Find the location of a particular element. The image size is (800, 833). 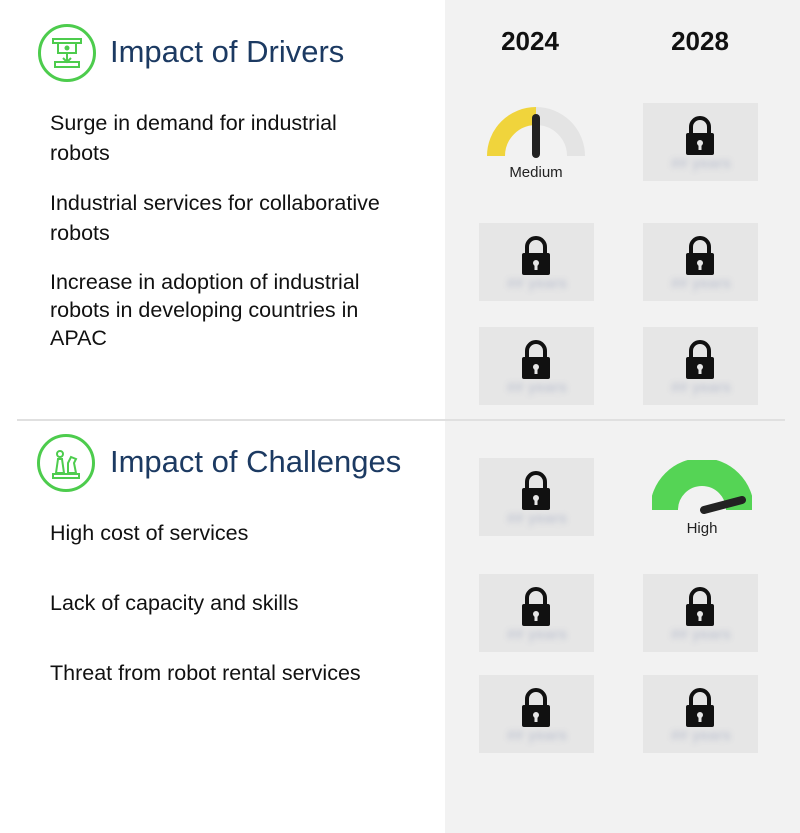

driver-row-label: Surge in demand for industrial robots is located at coordinates (193, 138).